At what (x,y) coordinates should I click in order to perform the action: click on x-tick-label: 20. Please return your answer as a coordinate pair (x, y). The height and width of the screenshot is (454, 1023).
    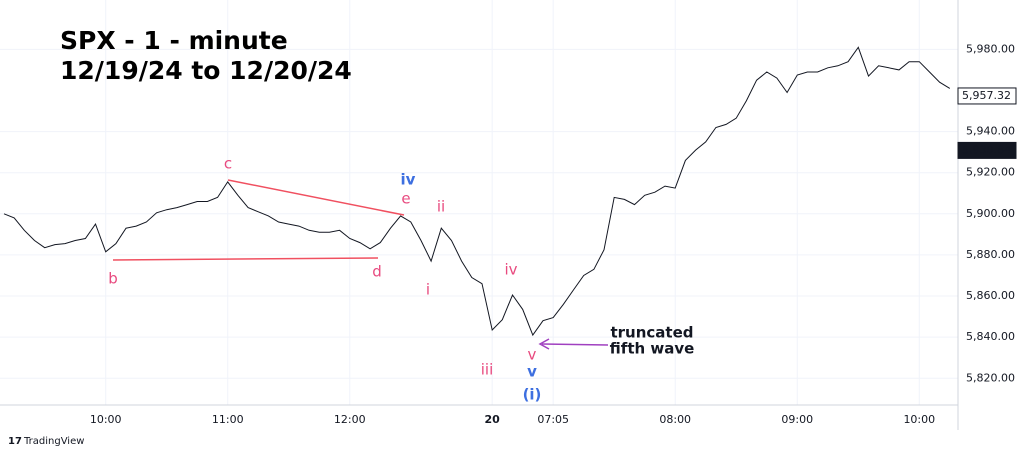
    Looking at the image, I should click on (493, 419).